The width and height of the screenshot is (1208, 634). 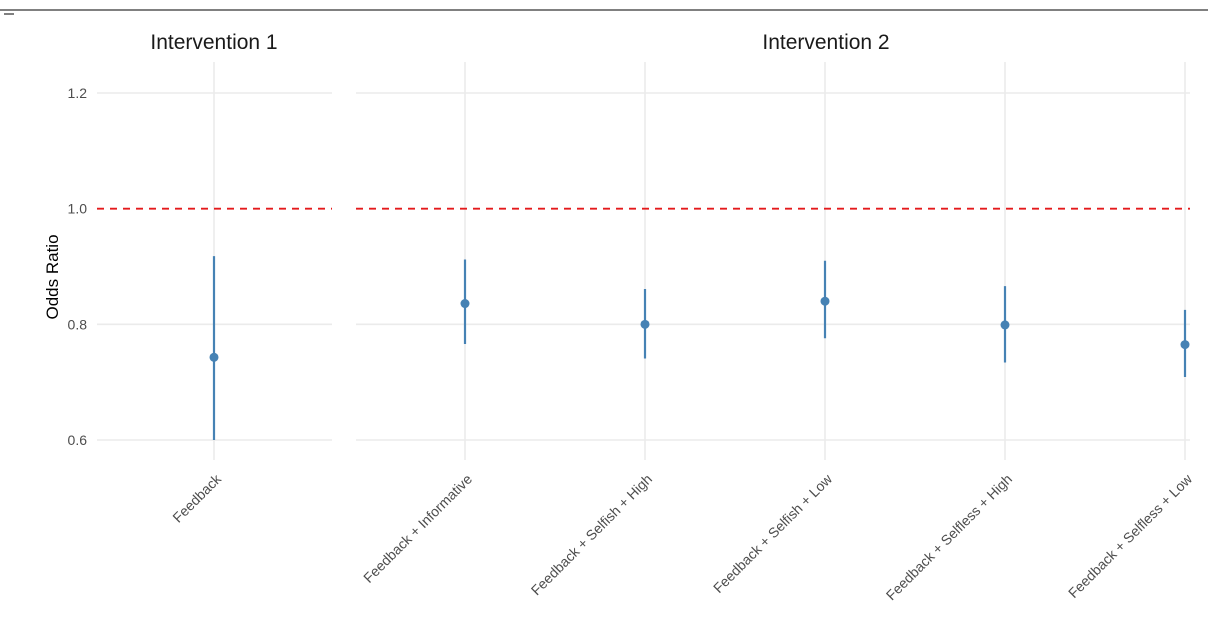 I want to click on x-tick-label: Feedback + Selfish + Low, so click(x=773, y=533).